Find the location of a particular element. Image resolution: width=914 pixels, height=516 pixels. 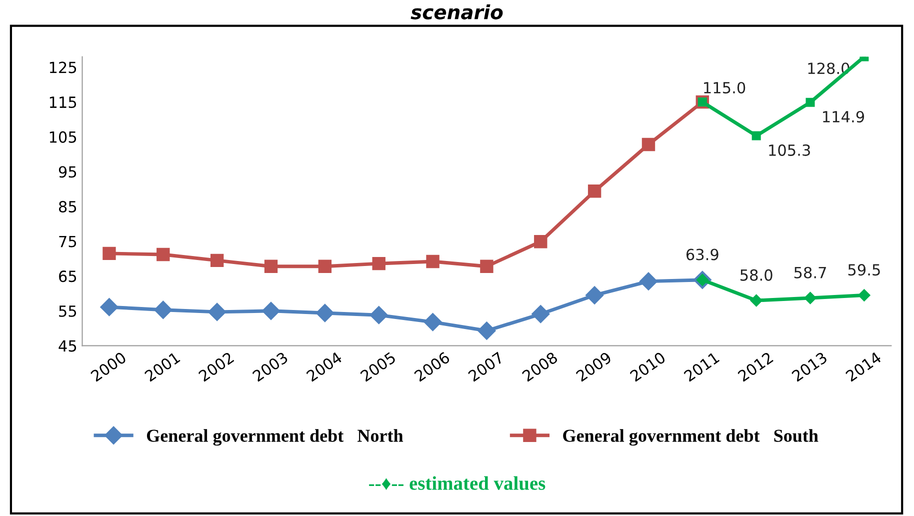

y-tick-label: 75 is located at coordinates (67, 242).